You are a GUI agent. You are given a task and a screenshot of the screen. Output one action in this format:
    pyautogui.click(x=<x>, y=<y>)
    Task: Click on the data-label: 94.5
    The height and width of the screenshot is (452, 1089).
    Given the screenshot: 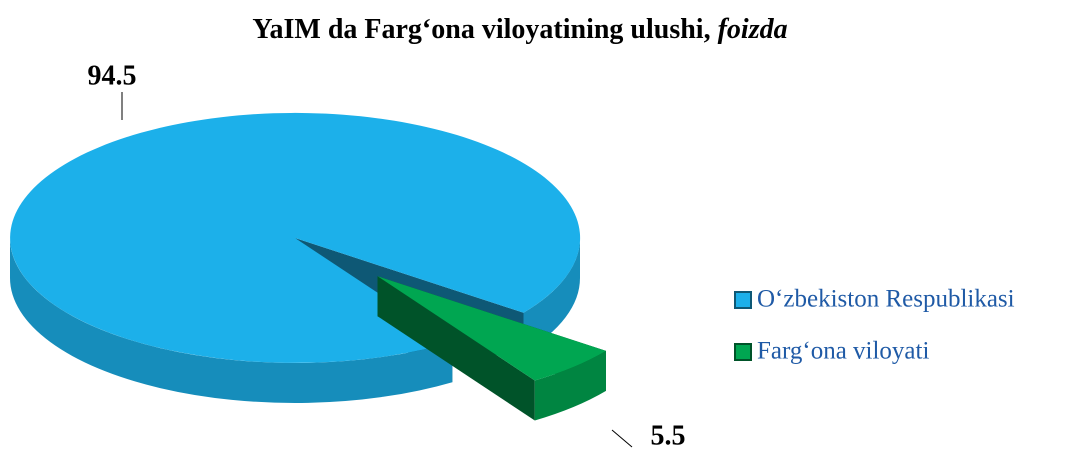 What is the action you would take?
    pyautogui.click(x=112, y=75)
    